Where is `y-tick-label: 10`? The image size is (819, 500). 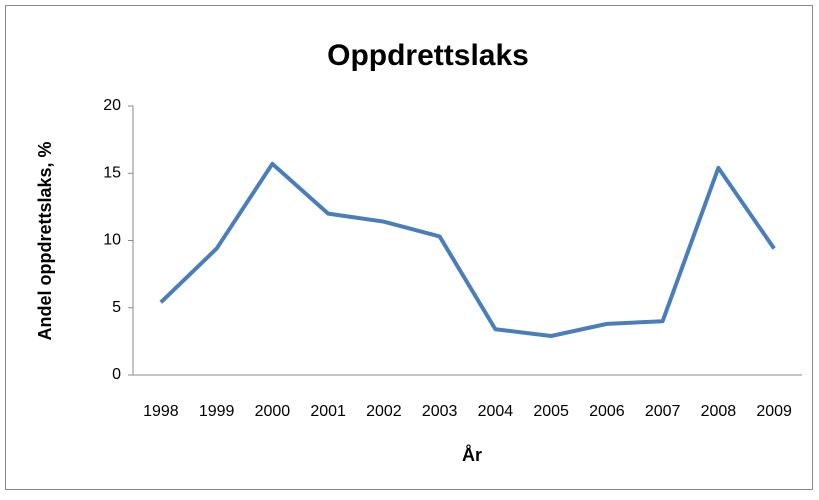
y-tick-label: 10 is located at coordinates (112, 240).